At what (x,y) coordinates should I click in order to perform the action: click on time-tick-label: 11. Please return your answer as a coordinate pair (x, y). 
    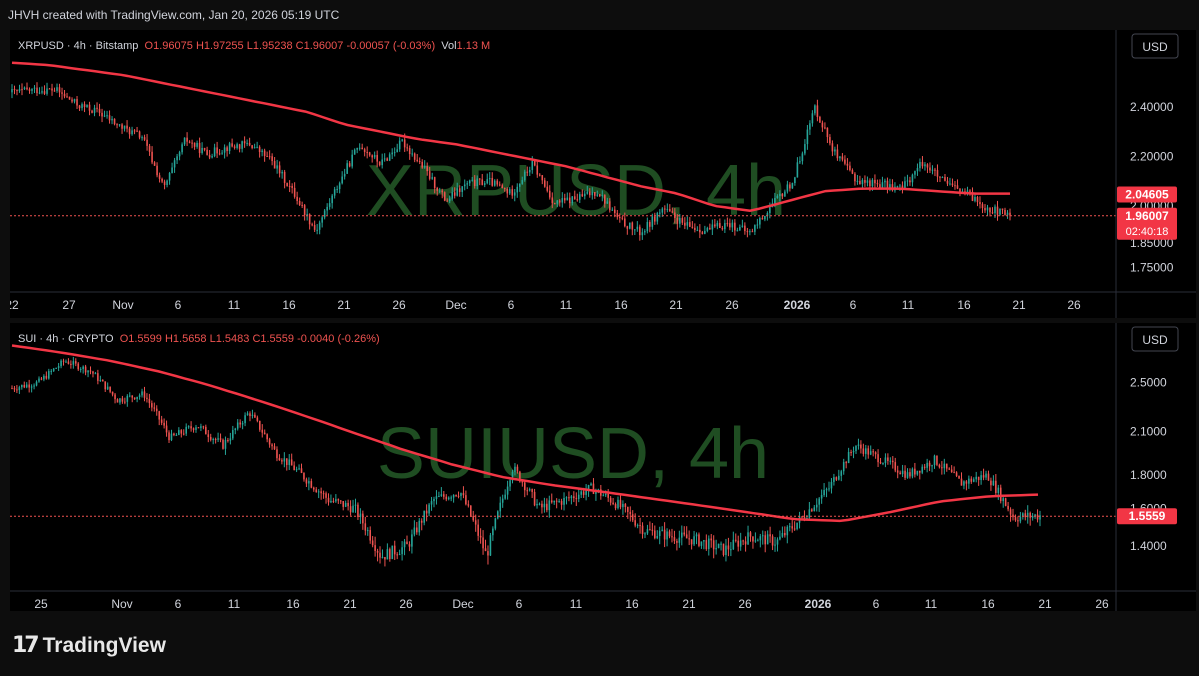
    Looking at the image, I should click on (234, 305).